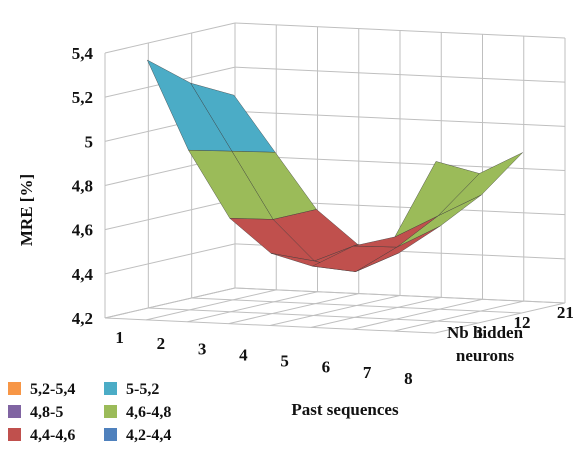 This screenshot has width=583, height=451. What do you see at coordinates (119, 337) in the screenshot?
I see `x-tick-label: 1` at bounding box center [119, 337].